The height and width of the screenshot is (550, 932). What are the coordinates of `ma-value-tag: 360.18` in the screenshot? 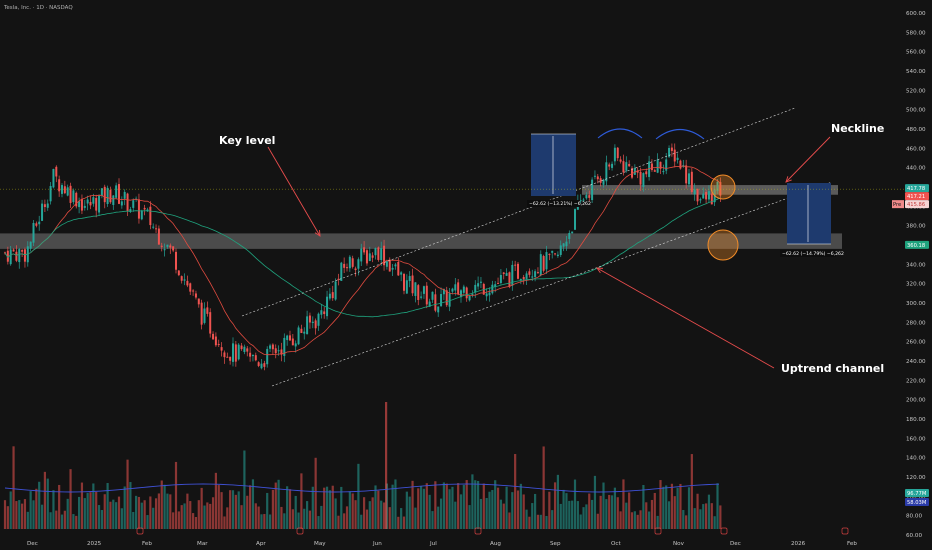 It's located at (916, 246).